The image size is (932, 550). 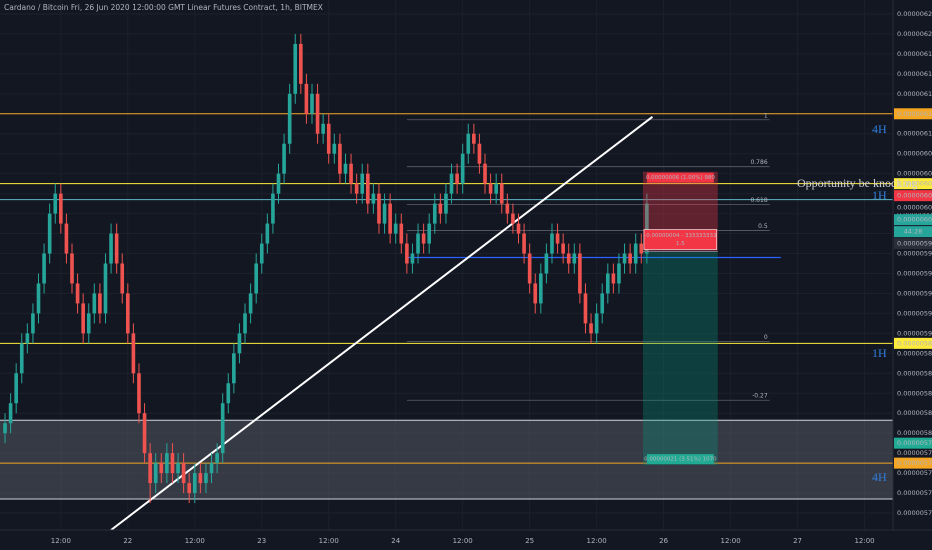 I want to click on fib-label: -0.27, so click(x=760, y=396).